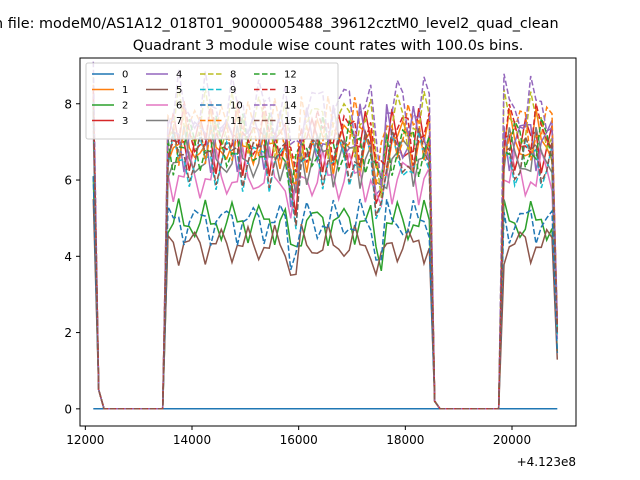 Image resolution: width=640 pixels, height=480 pixels. Describe the element at coordinates (125, 106) in the screenshot. I see `legend-label-2: 2` at that location.